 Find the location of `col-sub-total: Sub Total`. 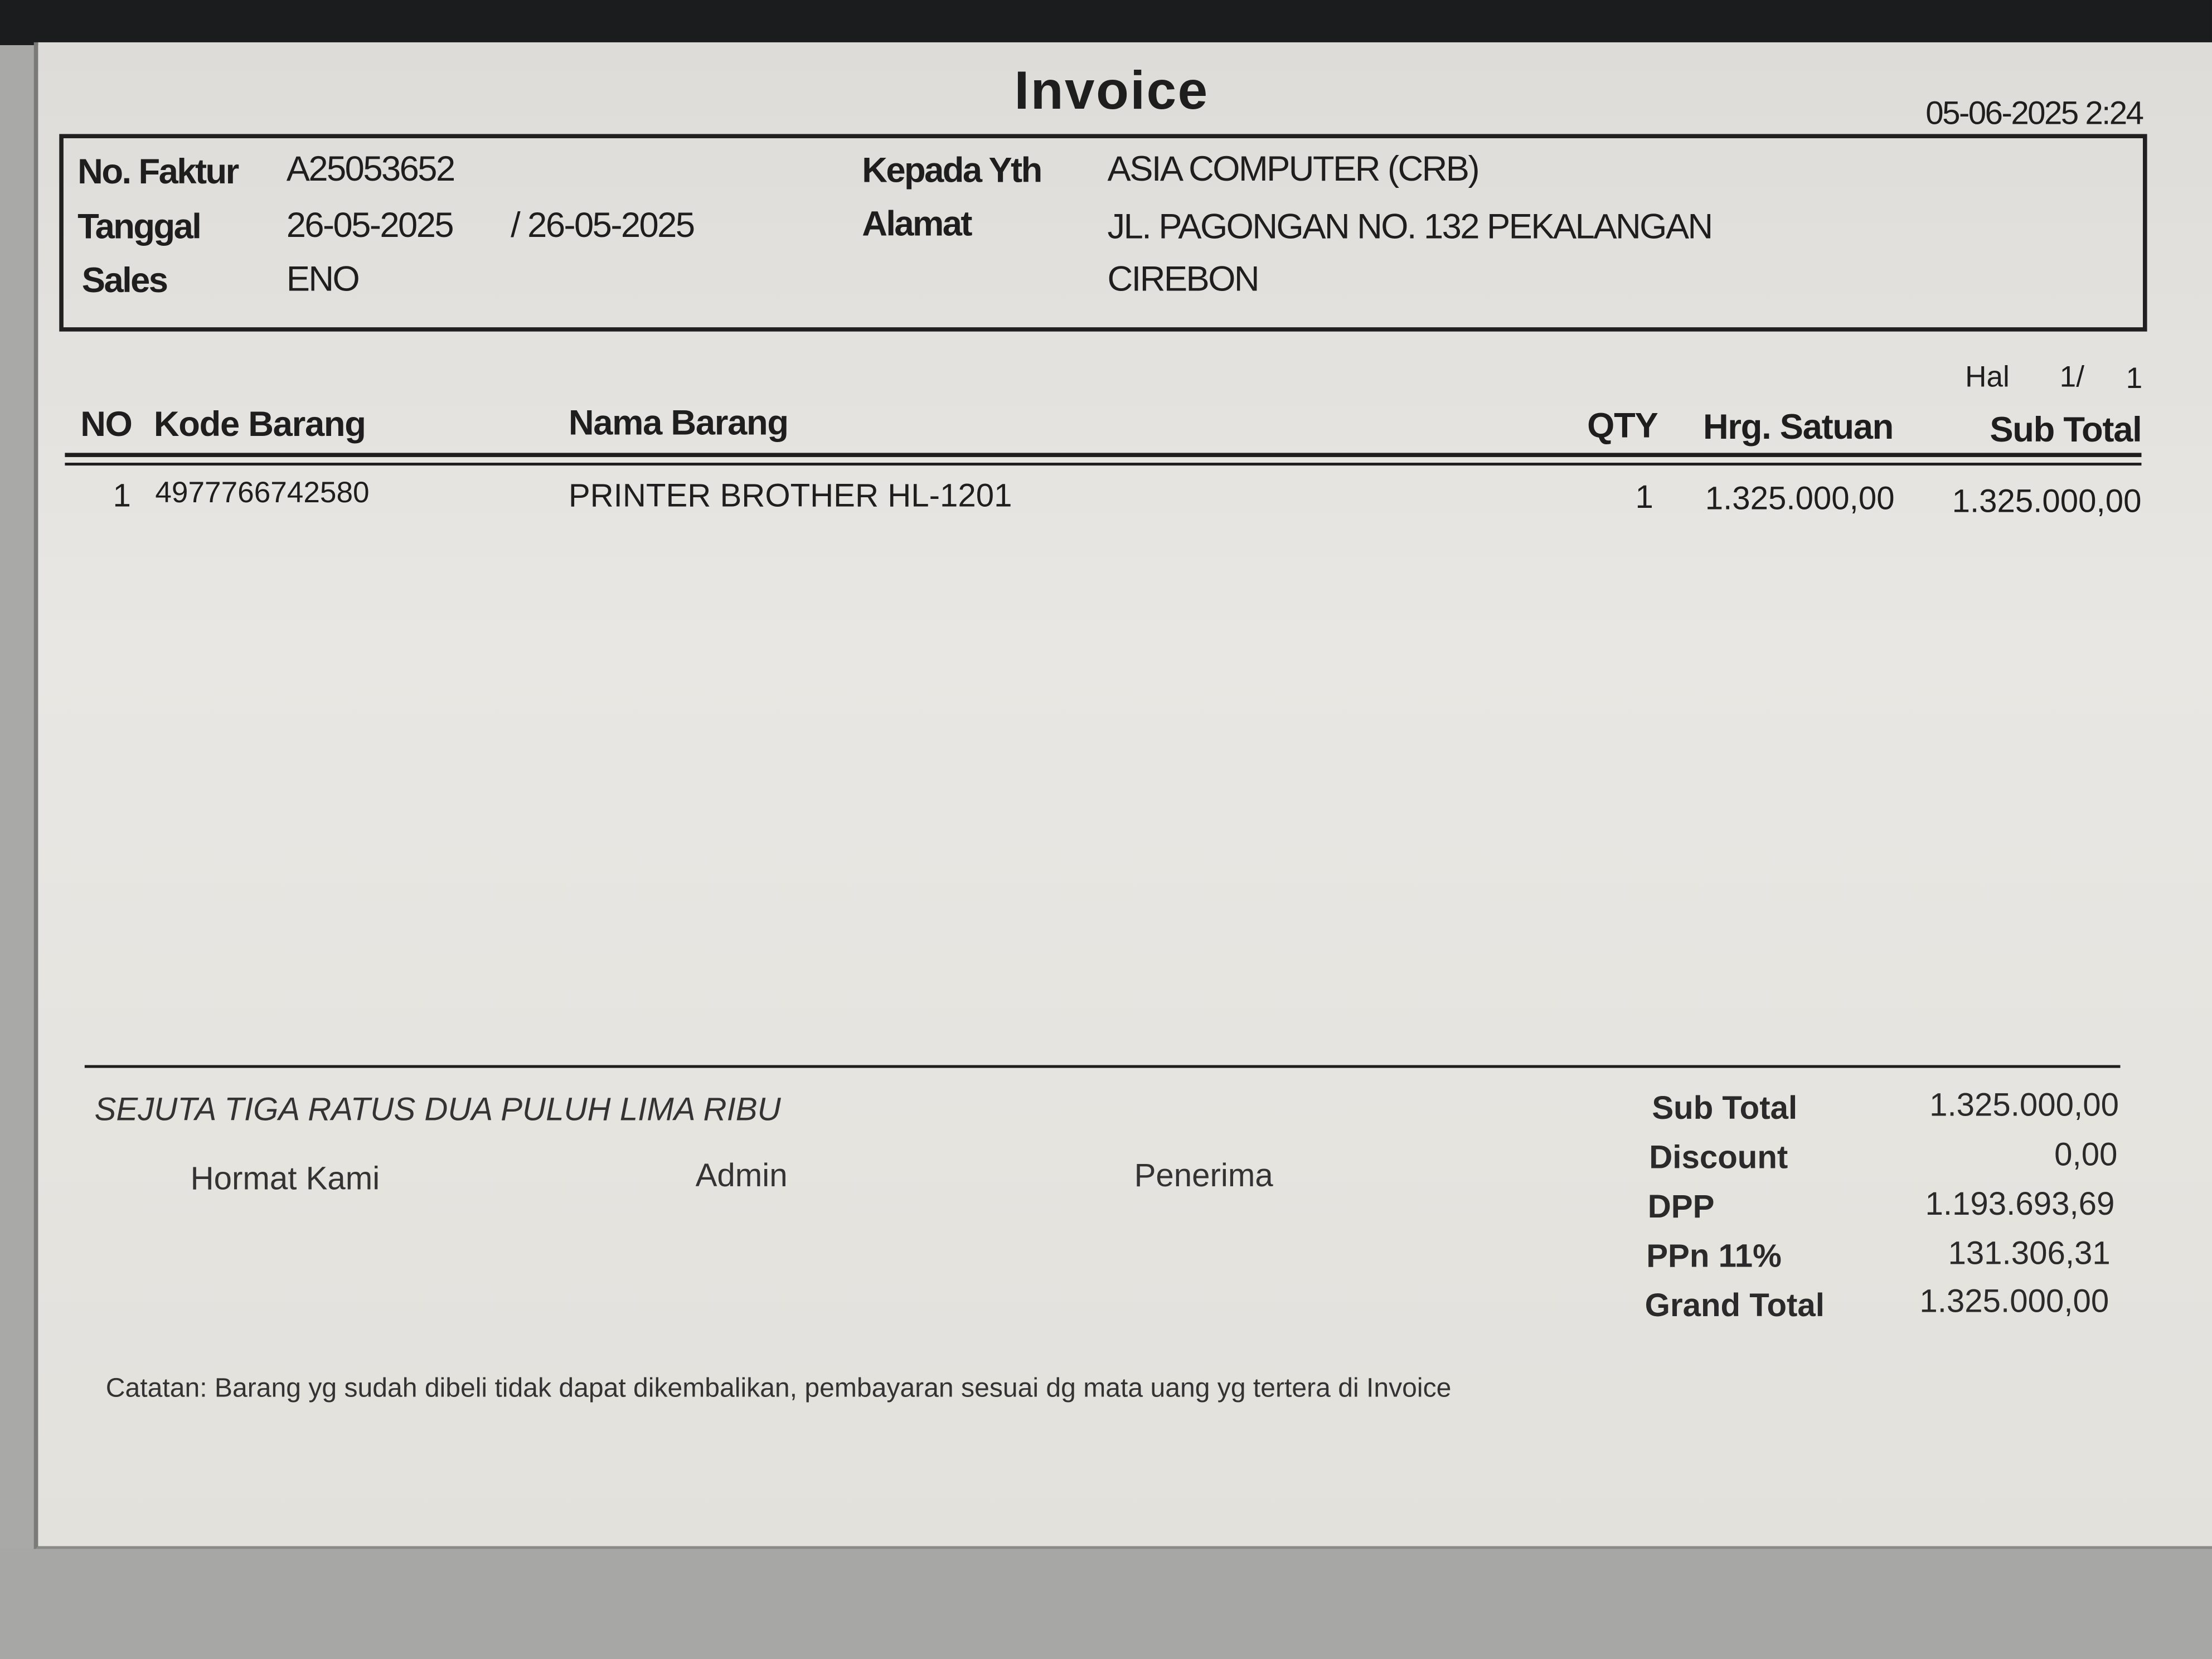

col-sub-total: Sub Total is located at coordinates (2066, 430).